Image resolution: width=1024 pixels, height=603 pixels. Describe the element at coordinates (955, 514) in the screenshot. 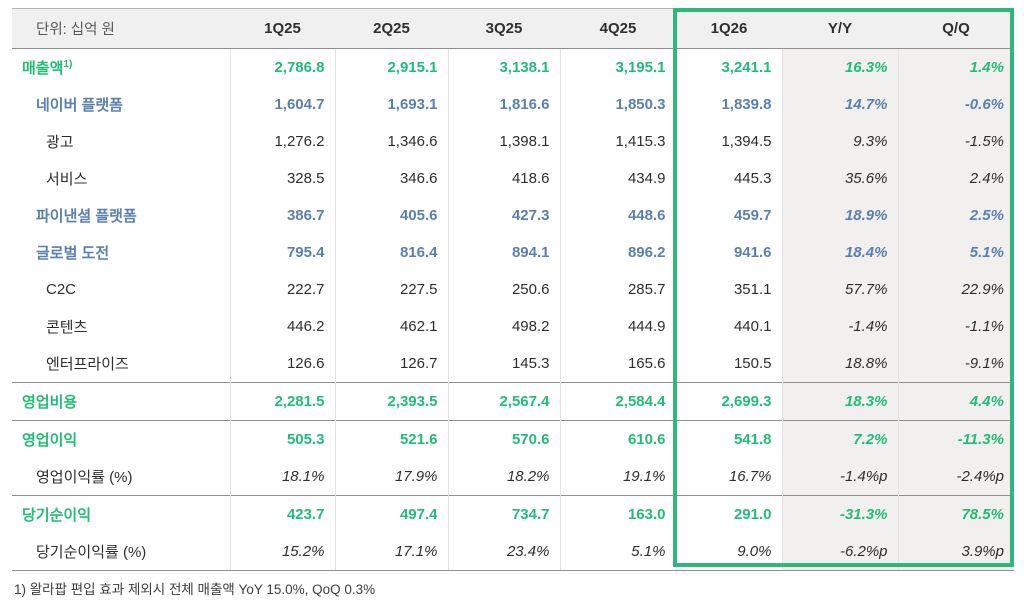

I see `cell-q-q: 78.5%` at that location.